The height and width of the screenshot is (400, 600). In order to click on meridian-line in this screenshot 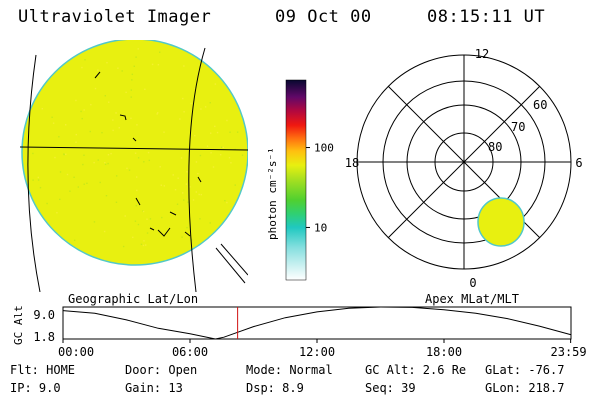, I will do `click(234, 259)`.